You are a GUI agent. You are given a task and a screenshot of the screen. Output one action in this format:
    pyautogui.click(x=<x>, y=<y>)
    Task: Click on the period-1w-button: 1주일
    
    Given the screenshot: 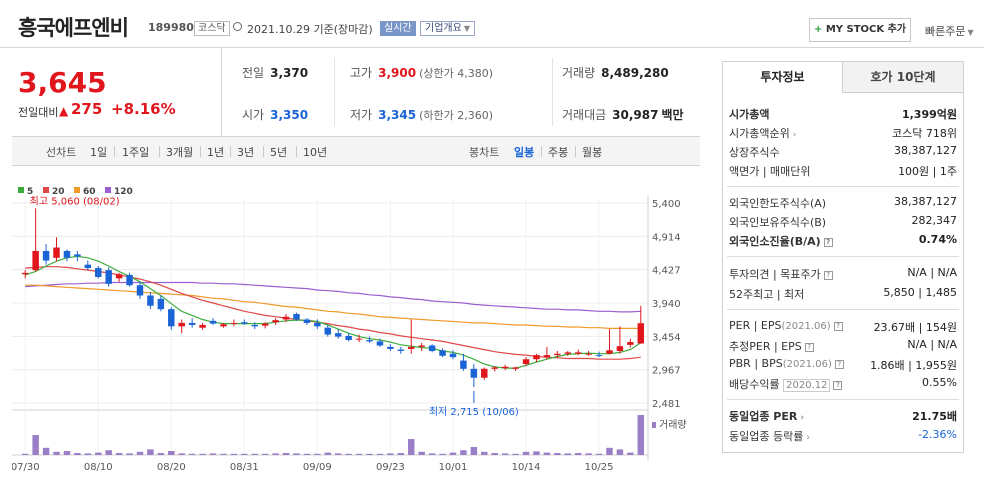 What is the action you would take?
    pyautogui.click(x=136, y=152)
    